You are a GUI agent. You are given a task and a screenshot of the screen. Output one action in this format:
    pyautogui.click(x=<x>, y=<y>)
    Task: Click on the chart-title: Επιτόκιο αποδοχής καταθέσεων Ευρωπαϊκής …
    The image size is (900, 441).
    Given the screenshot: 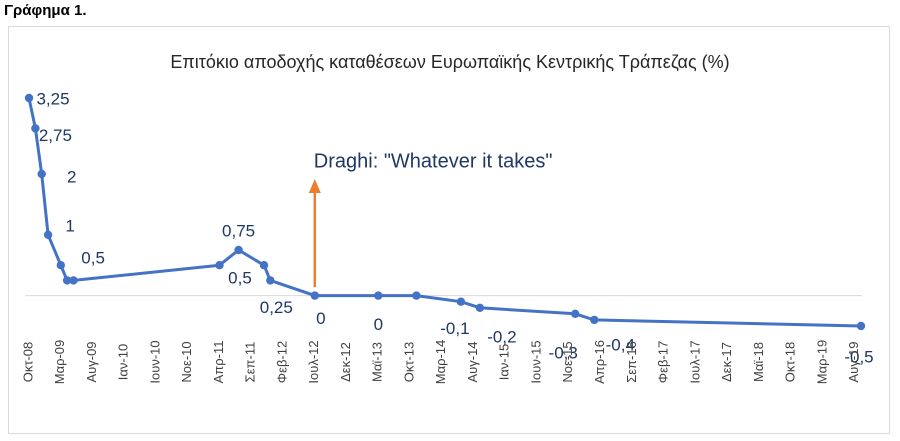 What is the action you would take?
    pyautogui.click(x=449, y=62)
    